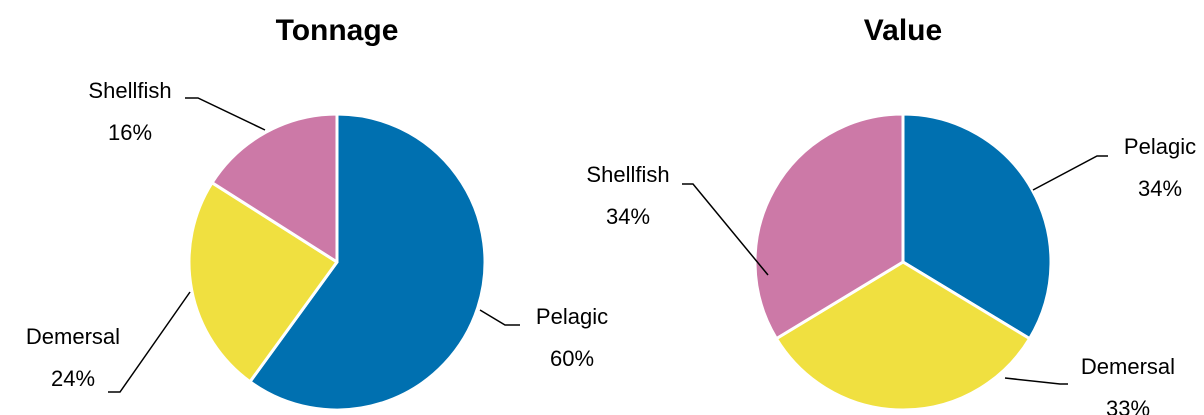  Describe the element at coordinates (337, 30) in the screenshot. I see `chart-title: Tonnage` at that location.